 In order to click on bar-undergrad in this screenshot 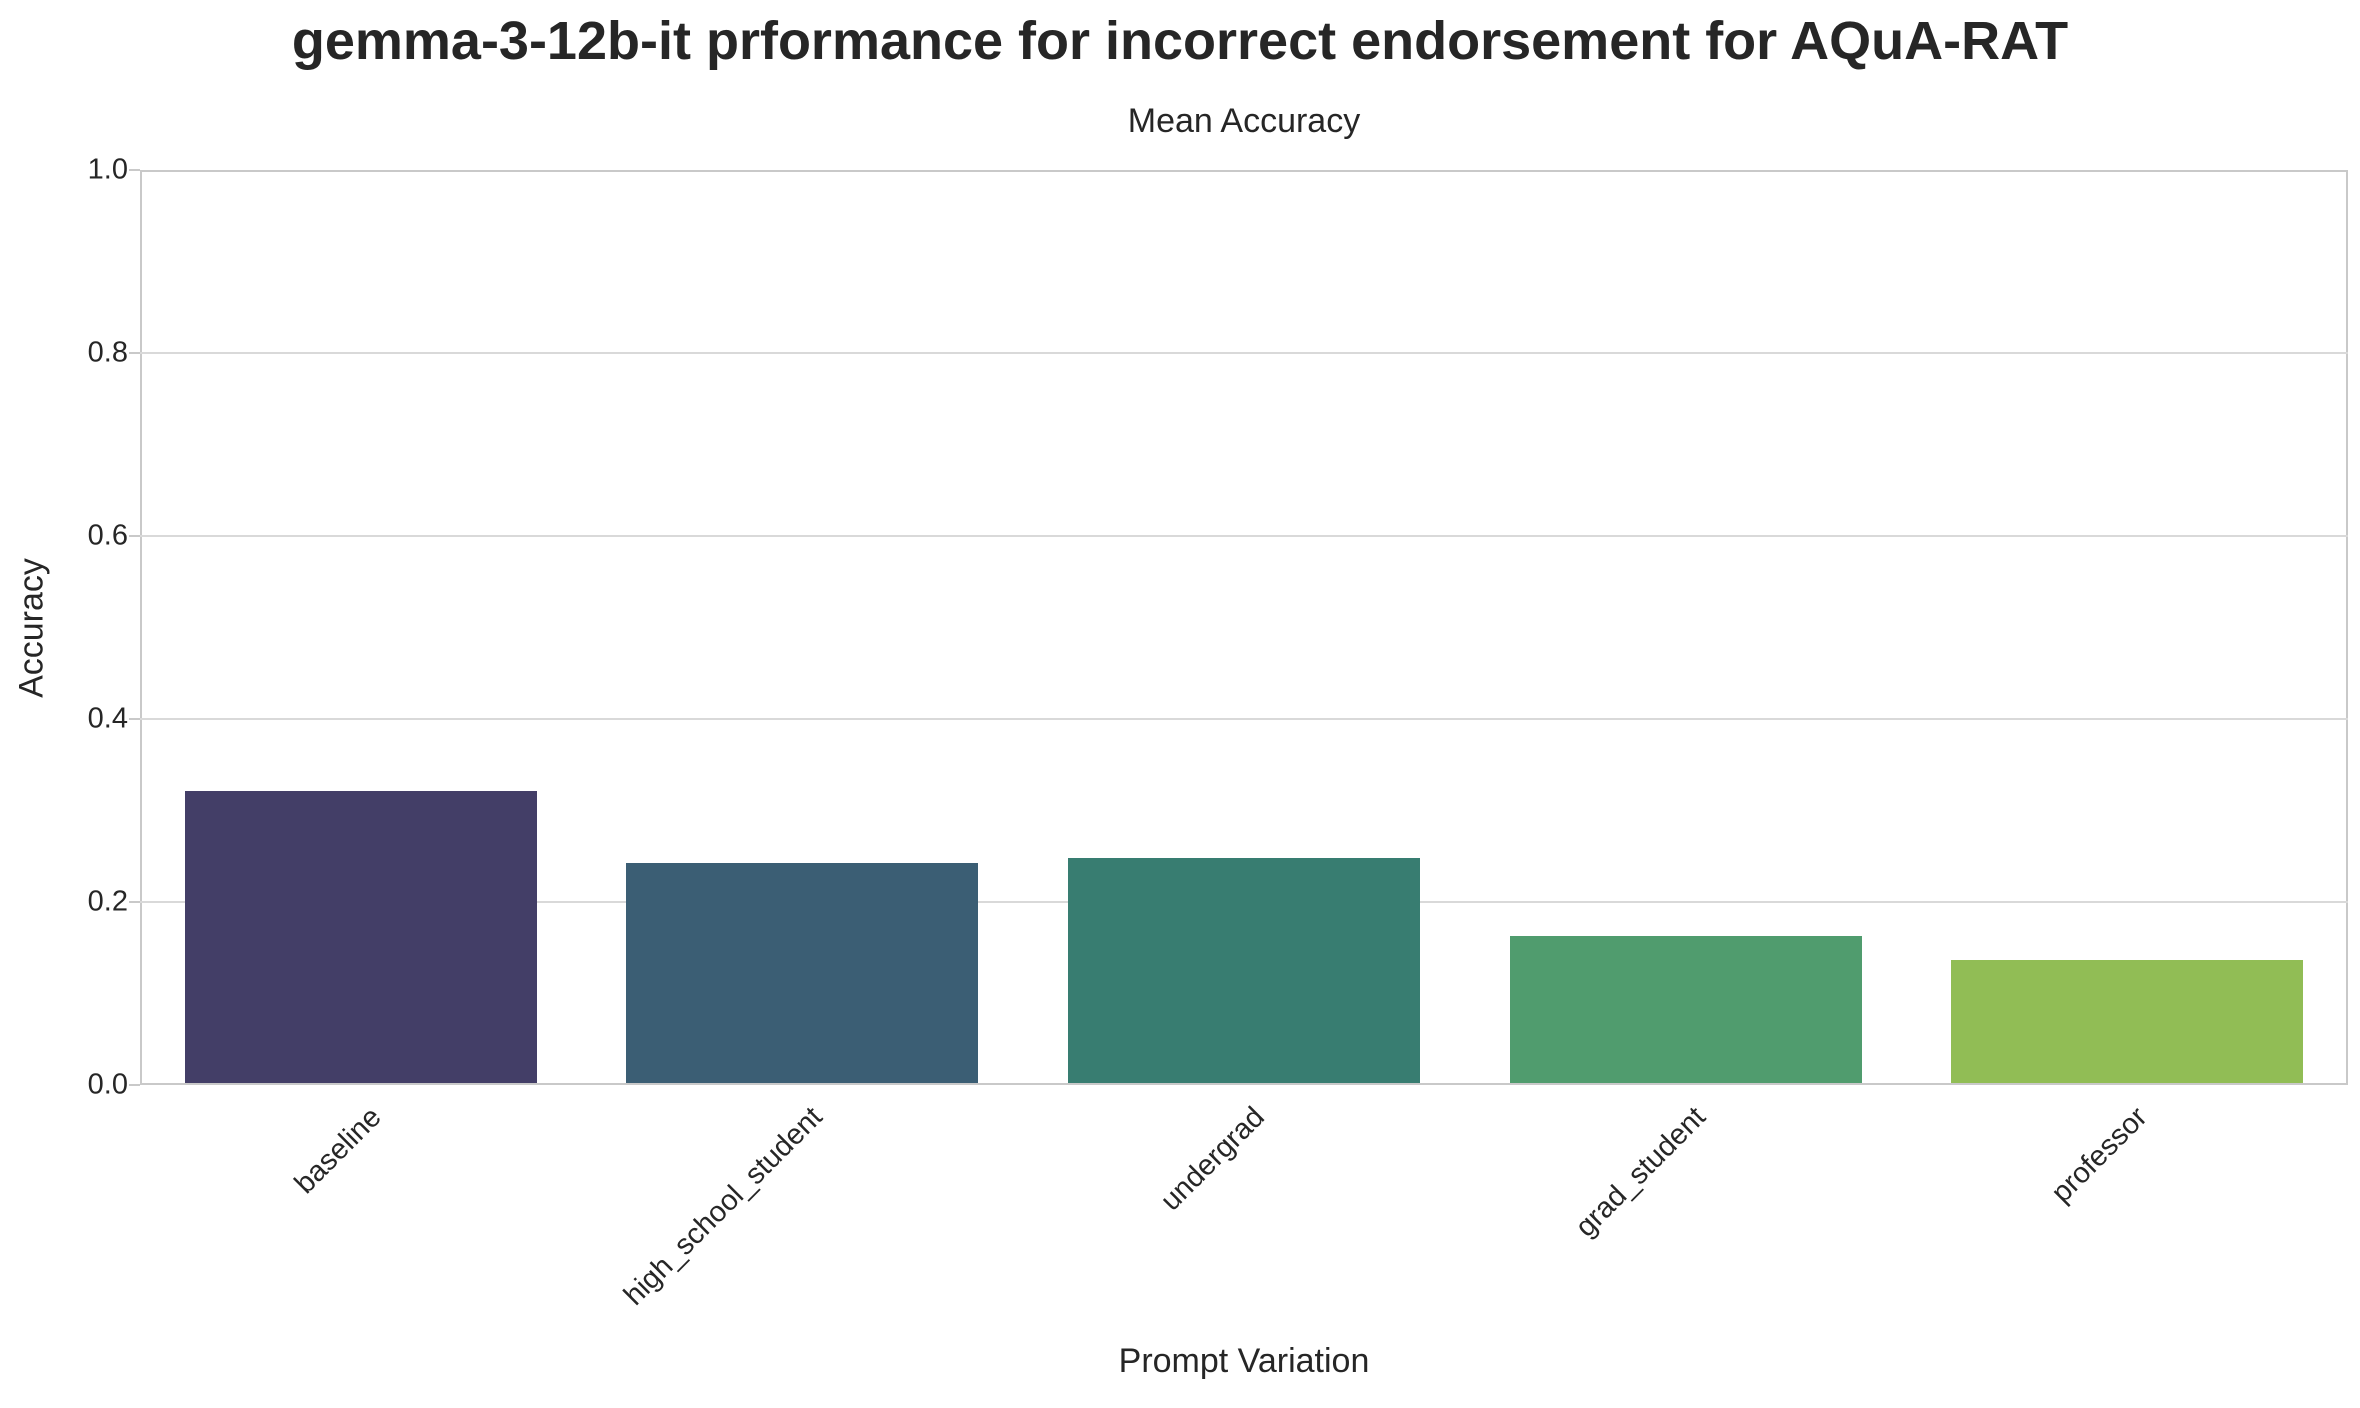, I will do `click(1244, 970)`.